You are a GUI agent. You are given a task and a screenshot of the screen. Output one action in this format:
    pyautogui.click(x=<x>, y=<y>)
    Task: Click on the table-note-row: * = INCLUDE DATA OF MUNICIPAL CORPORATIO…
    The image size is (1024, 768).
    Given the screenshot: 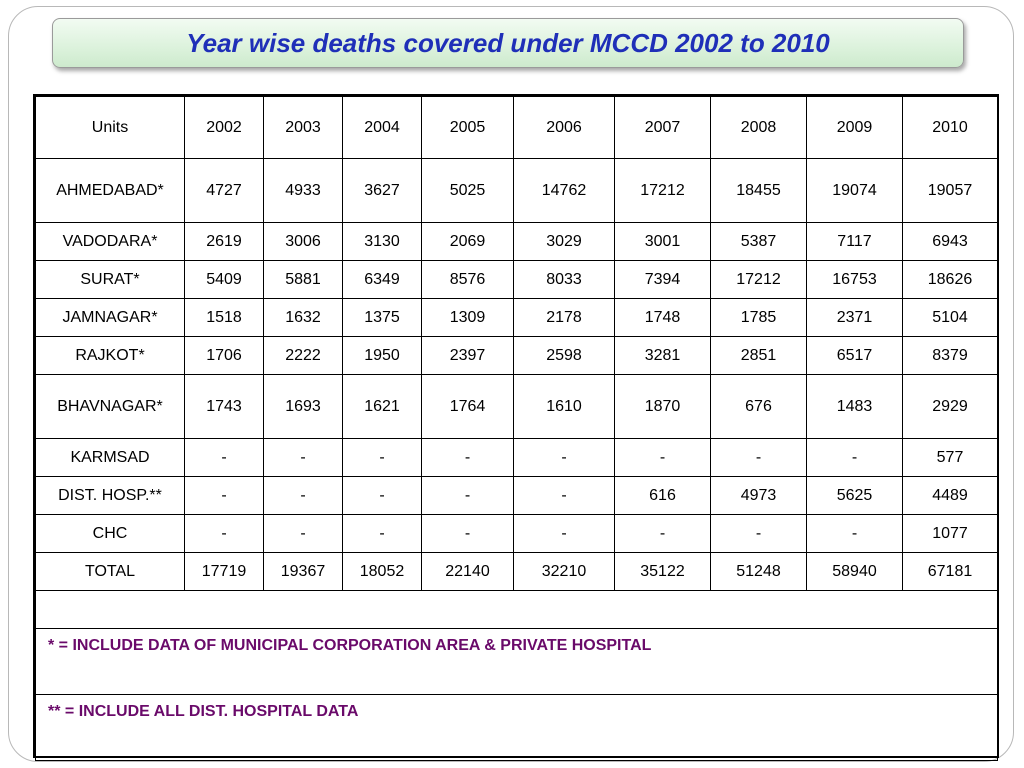 What is the action you would take?
    pyautogui.click(x=516, y=661)
    